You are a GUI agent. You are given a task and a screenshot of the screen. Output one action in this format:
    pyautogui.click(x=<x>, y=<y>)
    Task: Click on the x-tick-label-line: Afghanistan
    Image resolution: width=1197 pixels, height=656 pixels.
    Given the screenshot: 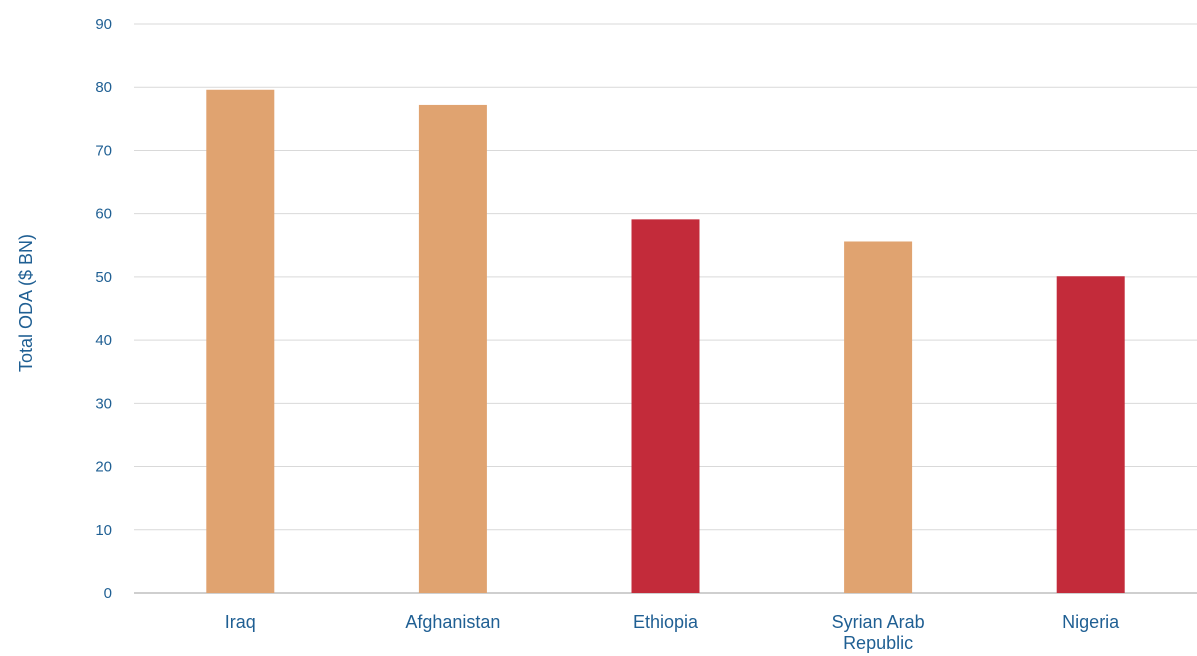 What is the action you would take?
    pyautogui.click(x=452, y=622)
    